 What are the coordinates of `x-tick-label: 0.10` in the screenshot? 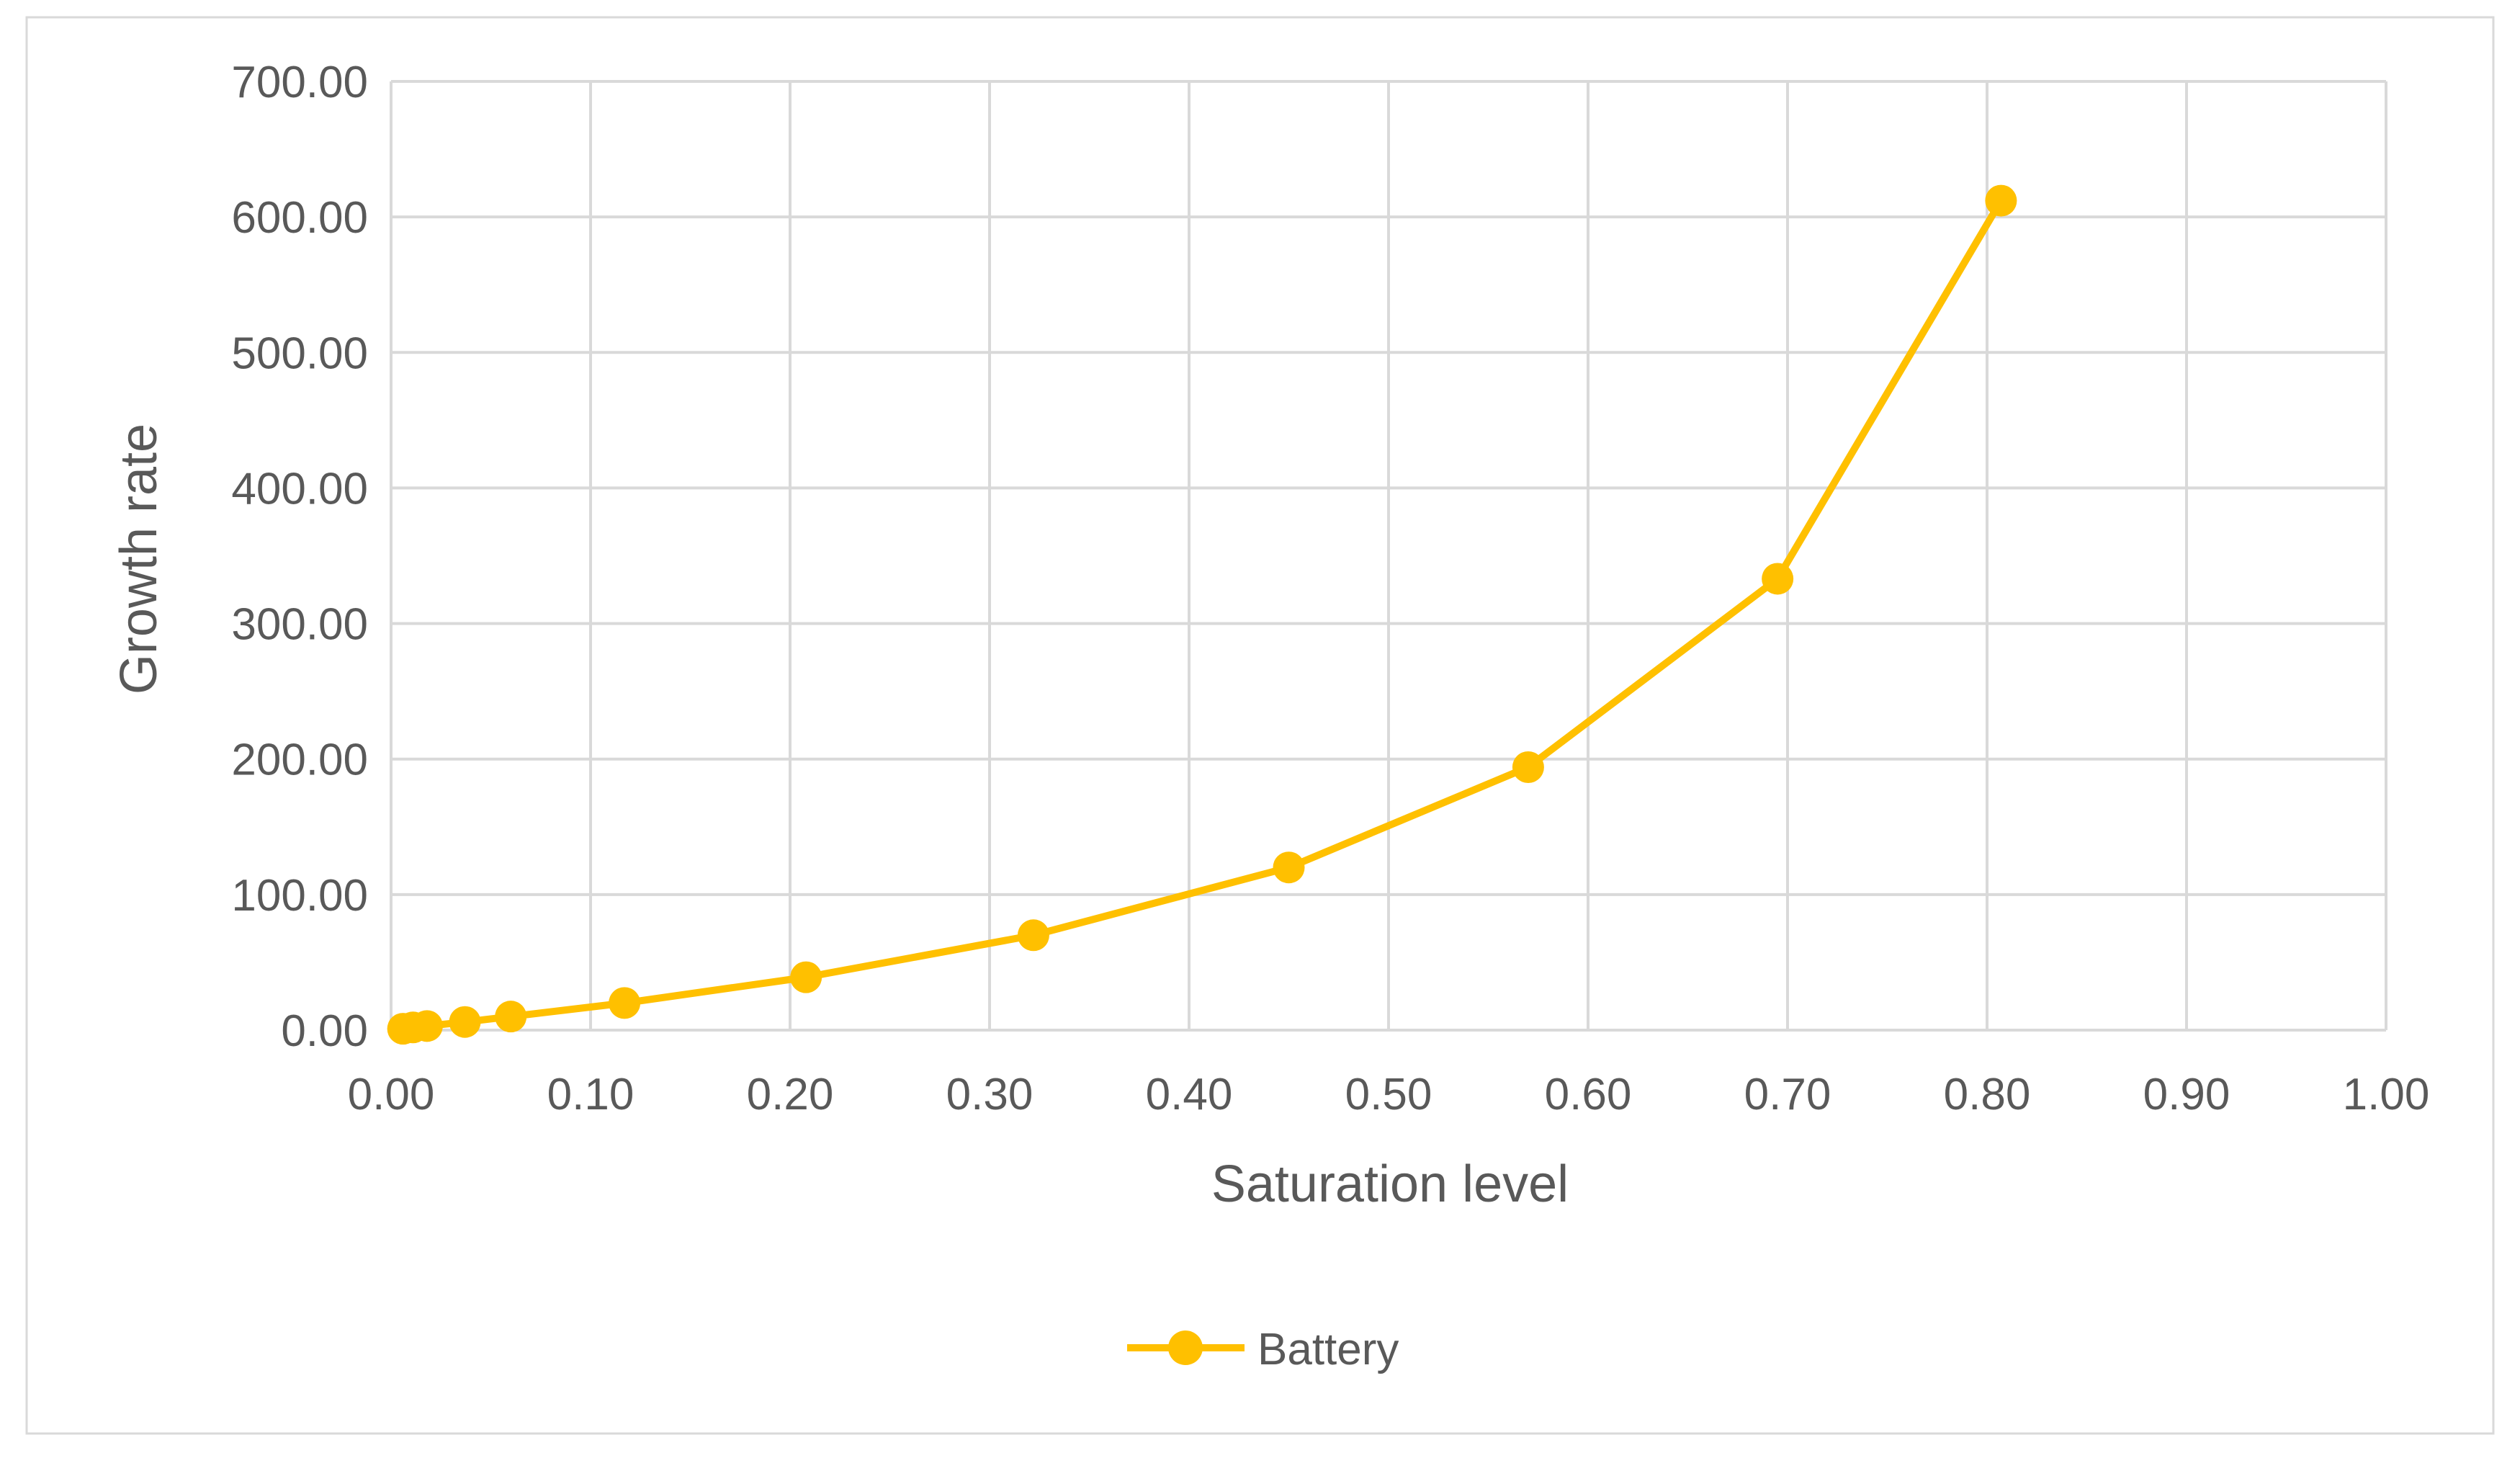 It's located at (591, 1094).